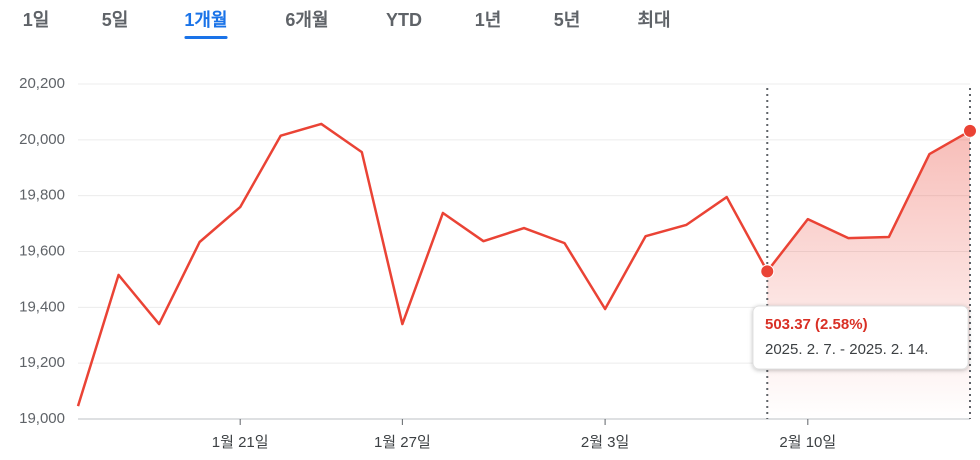 This screenshot has width=980, height=460. What do you see at coordinates (605, 442) in the screenshot?
I see `x-tick-label: 2월 3일` at bounding box center [605, 442].